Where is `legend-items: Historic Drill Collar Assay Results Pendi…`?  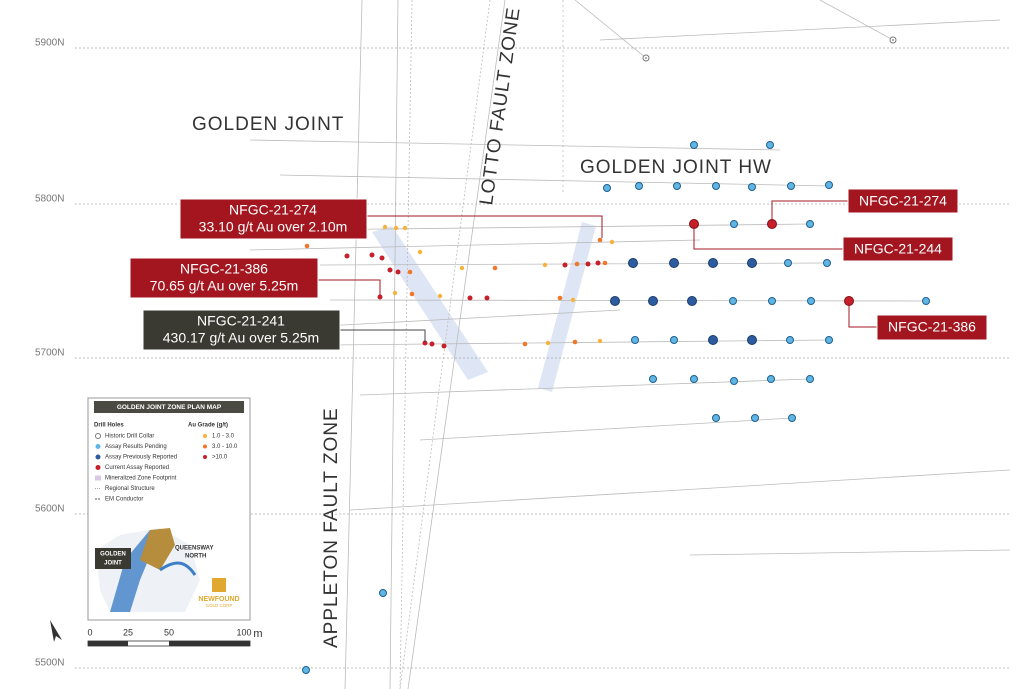
legend-items: Historic Drill Collar Assay Results Pendi… is located at coordinates (166, 468).